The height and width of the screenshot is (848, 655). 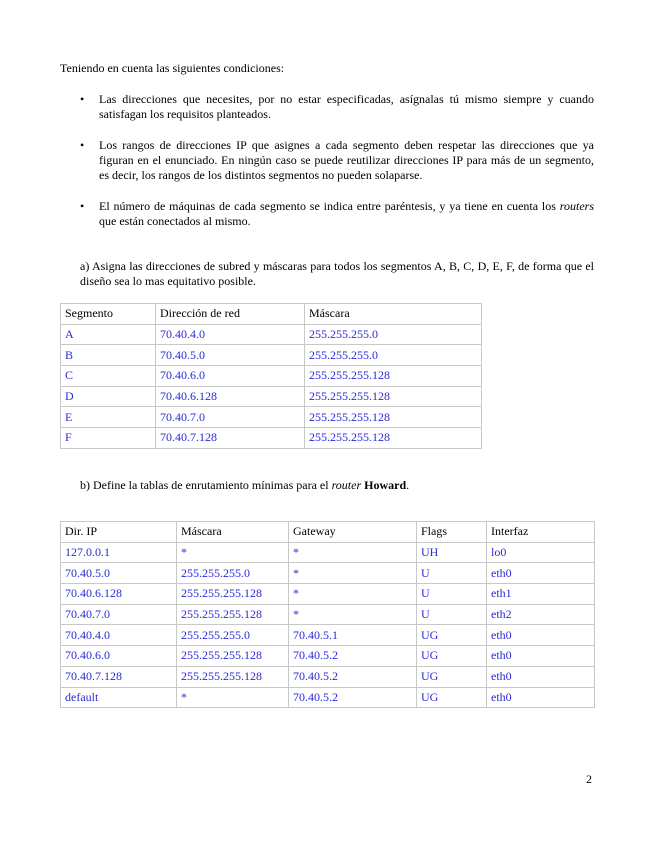 What do you see at coordinates (108, 438) in the screenshot?
I see `table-cell: F` at bounding box center [108, 438].